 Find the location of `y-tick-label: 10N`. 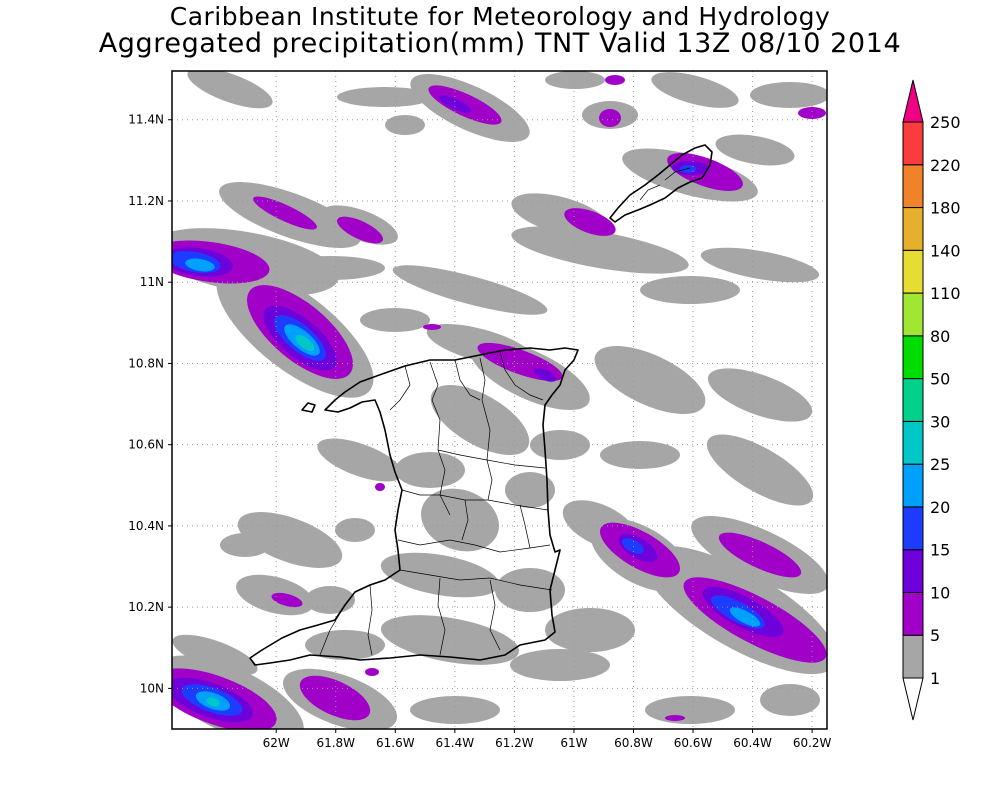

y-tick-label: 10N is located at coordinates (152, 688).